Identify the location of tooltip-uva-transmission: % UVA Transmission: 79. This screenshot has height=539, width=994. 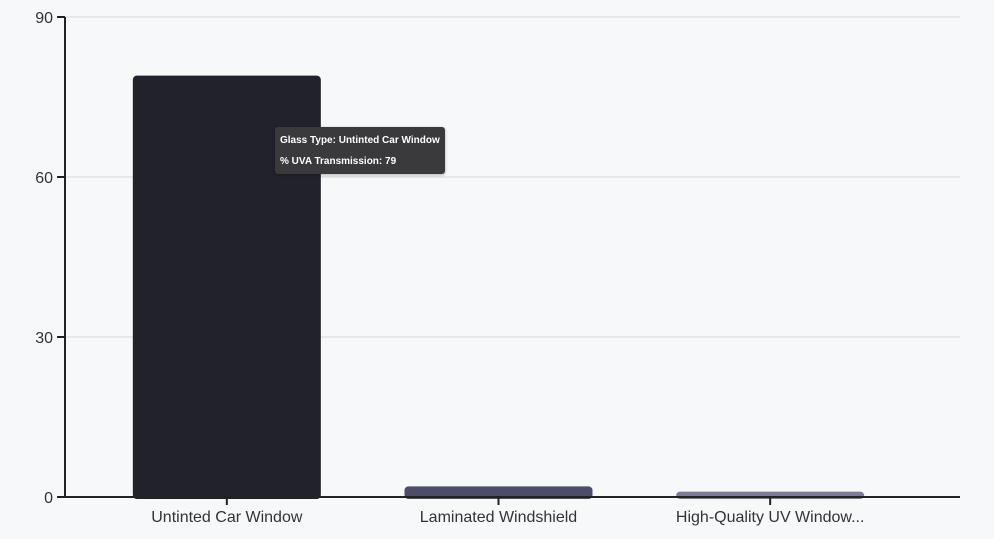
(338, 161).